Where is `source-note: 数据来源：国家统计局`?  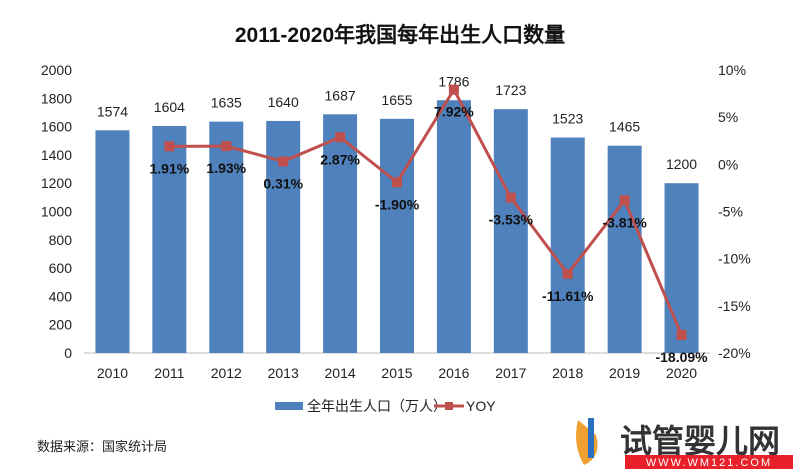
source-note: 数据来源：国家统计局 is located at coordinates (102, 446).